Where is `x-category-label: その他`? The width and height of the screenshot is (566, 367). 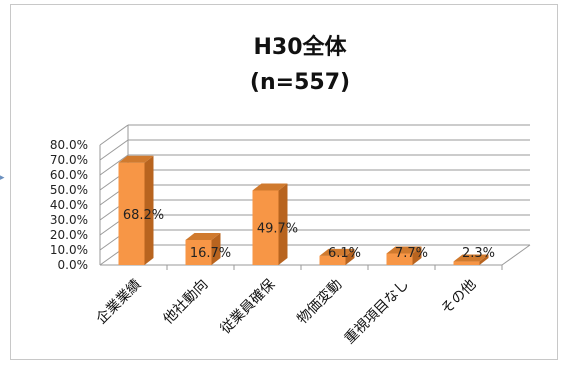 x-category-label: その他 is located at coordinates (458, 297).